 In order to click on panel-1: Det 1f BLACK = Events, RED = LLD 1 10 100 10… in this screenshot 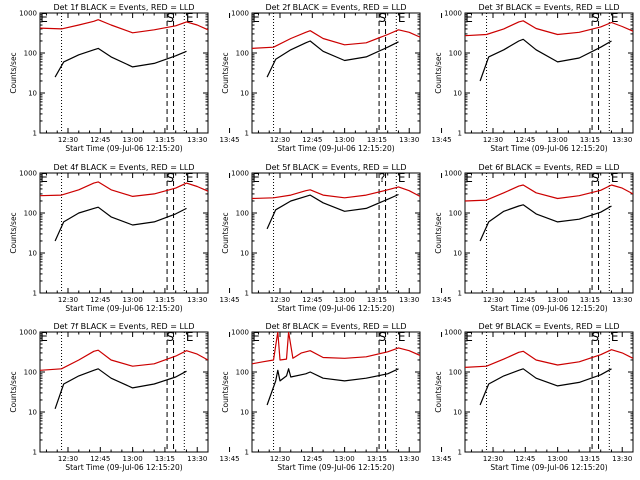, I will do `click(124, 78)`.